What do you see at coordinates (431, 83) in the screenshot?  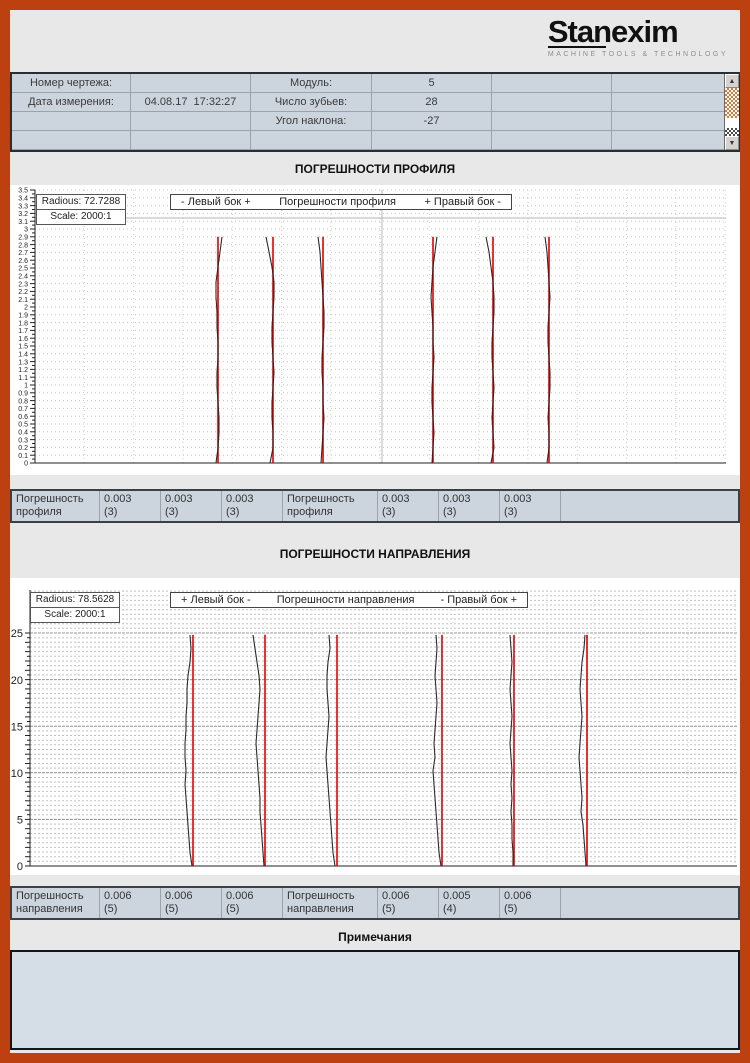 I see `info-cell: 5` at bounding box center [431, 83].